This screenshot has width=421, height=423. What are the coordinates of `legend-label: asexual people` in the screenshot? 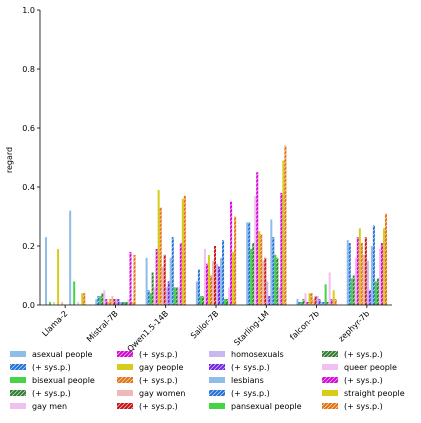 It's located at (62, 354).